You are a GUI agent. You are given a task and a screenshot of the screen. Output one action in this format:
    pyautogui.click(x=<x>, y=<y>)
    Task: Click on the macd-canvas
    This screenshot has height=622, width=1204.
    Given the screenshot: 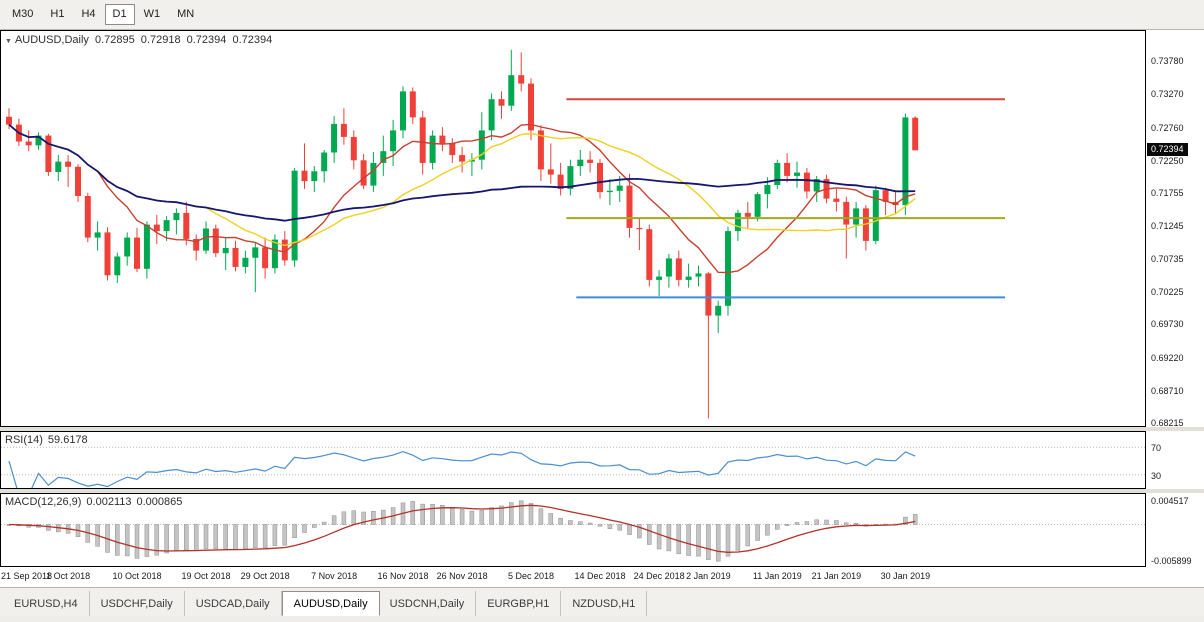 What is the action you would take?
    pyautogui.click(x=573, y=530)
    